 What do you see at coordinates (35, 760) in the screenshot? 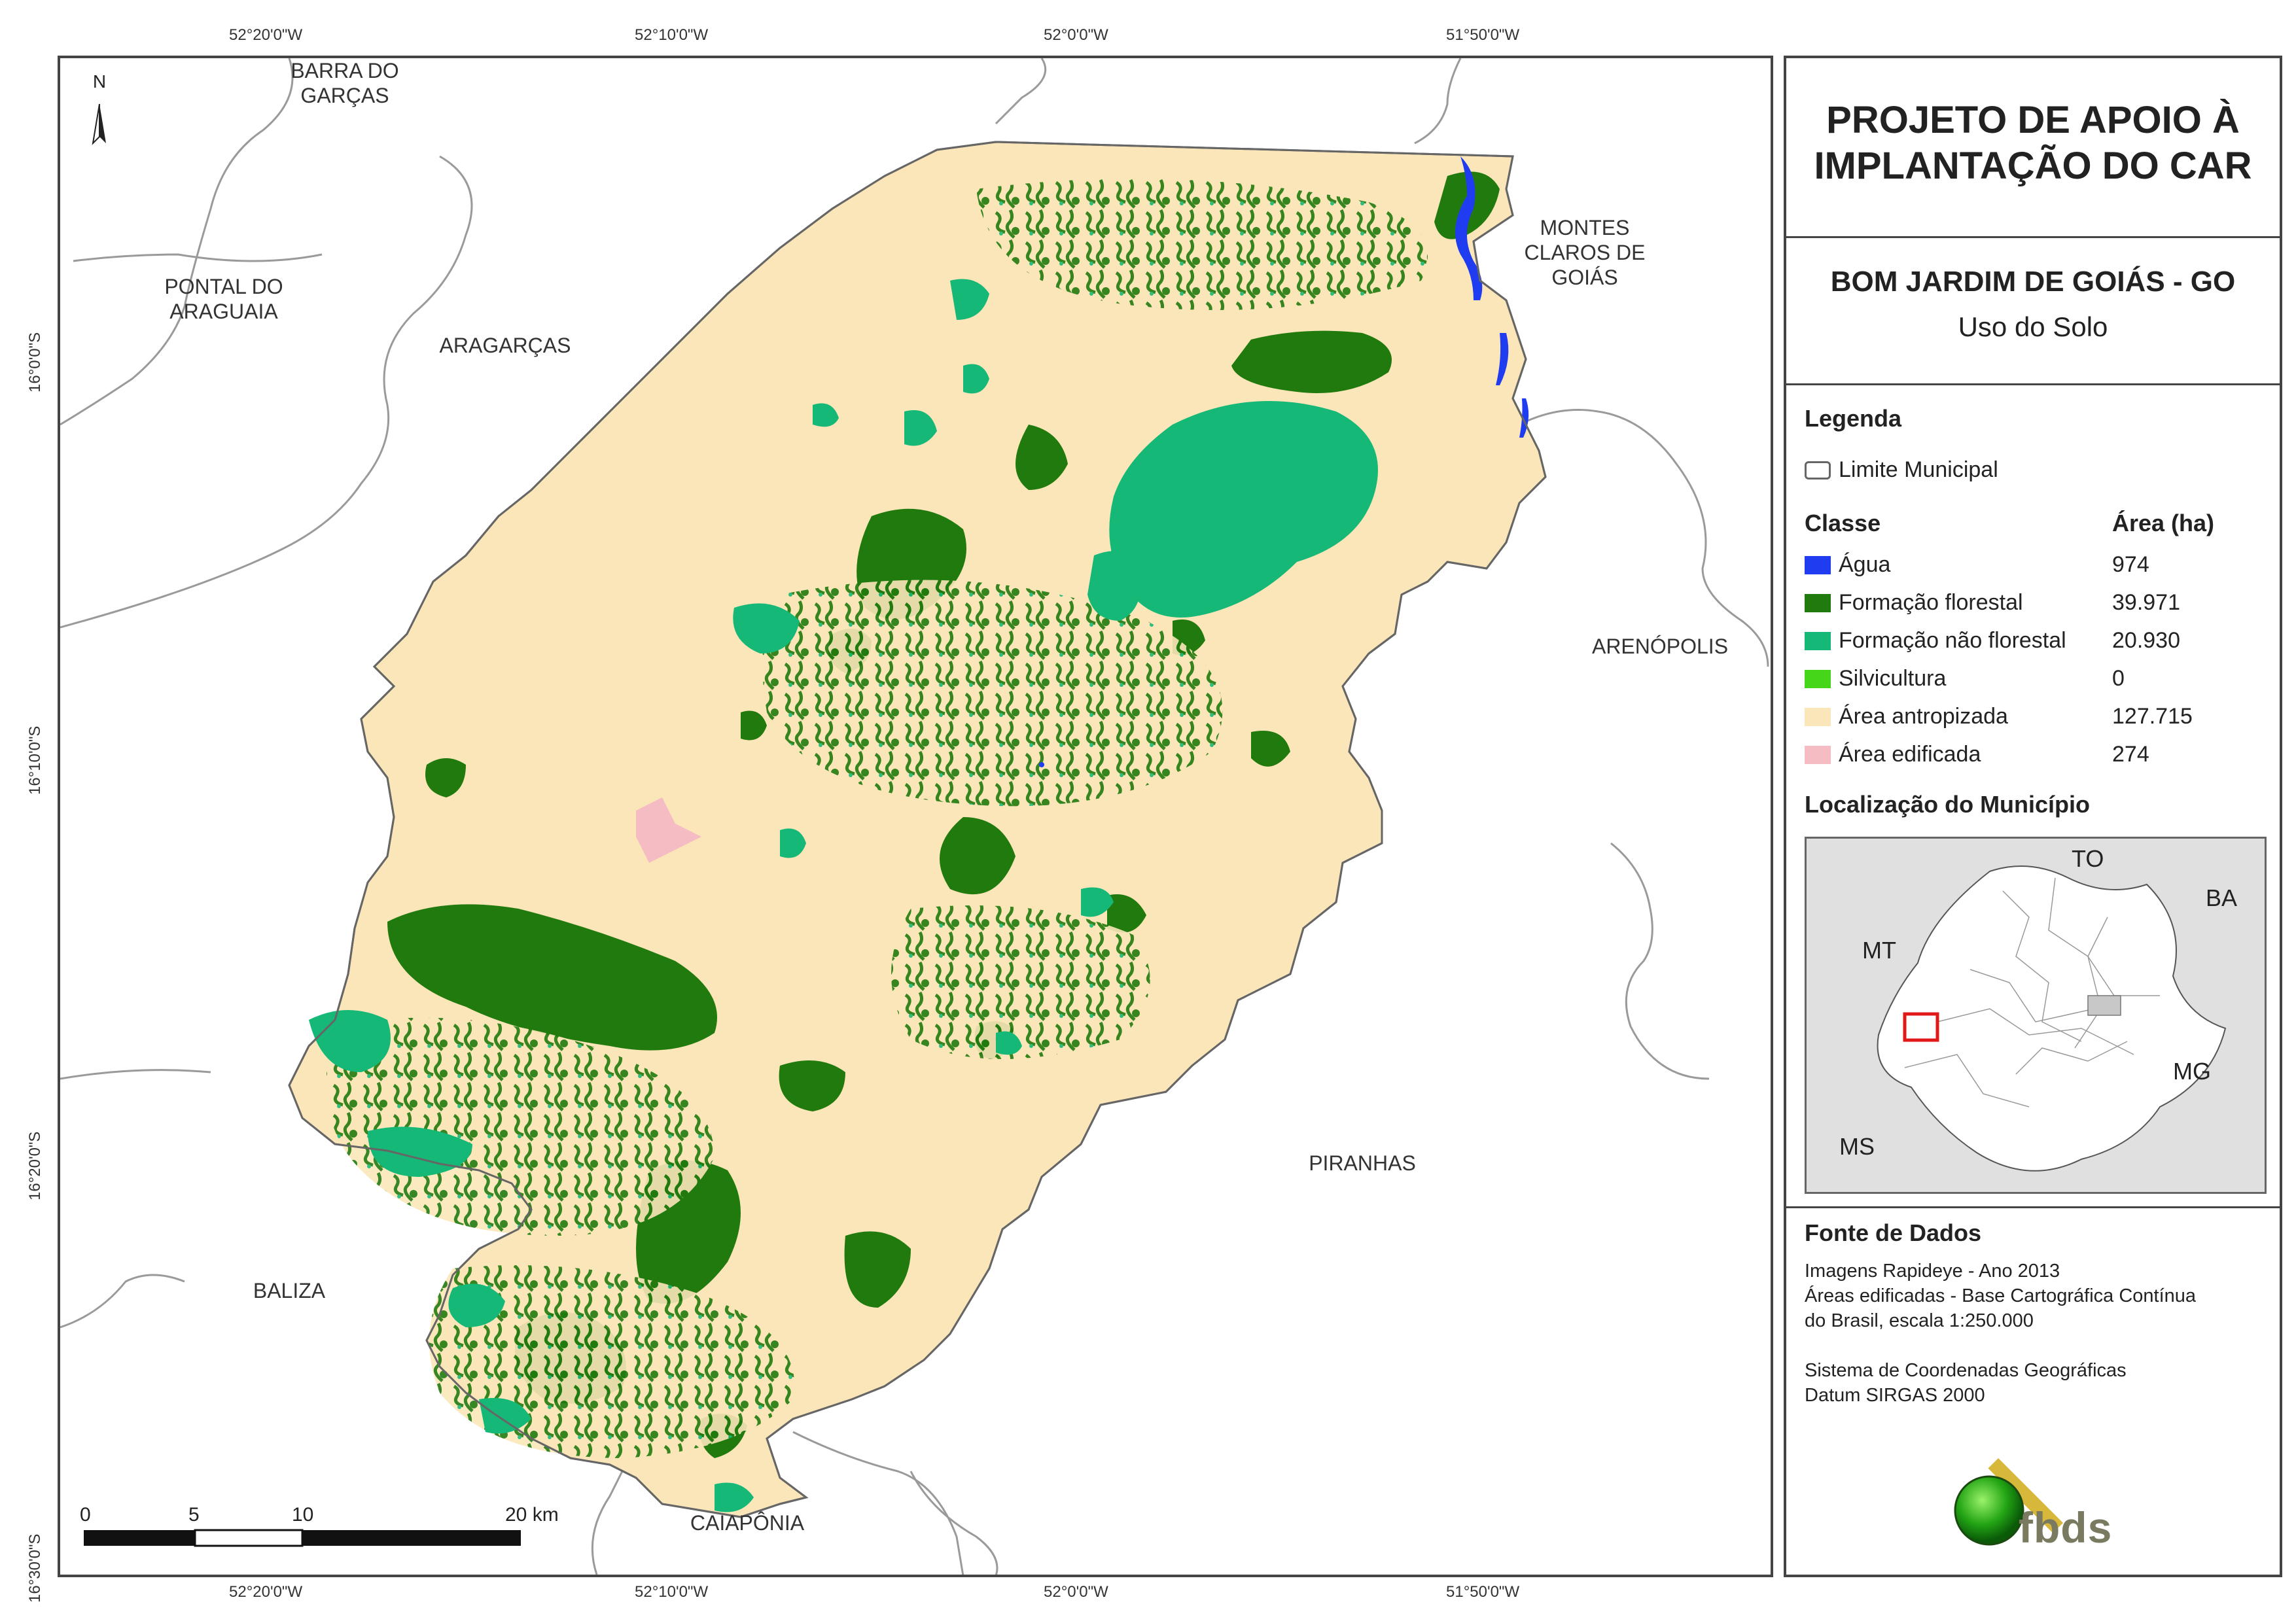
I see `coord-left-2: 16°10'0"S` at bounding box center [35, 760].